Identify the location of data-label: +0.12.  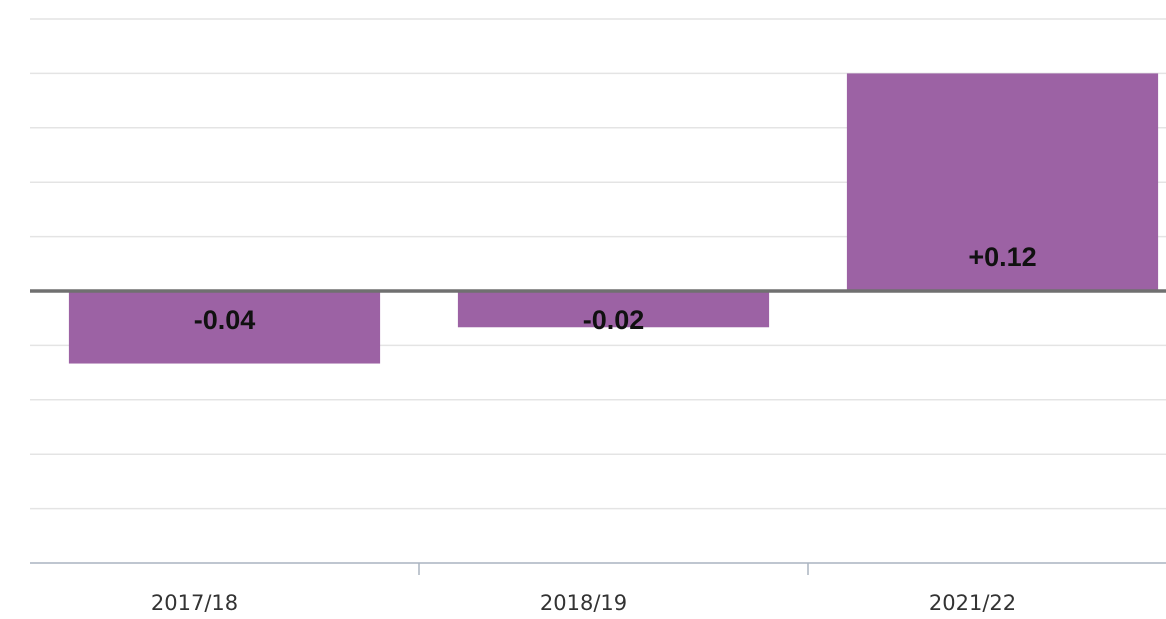
(1002, 257).